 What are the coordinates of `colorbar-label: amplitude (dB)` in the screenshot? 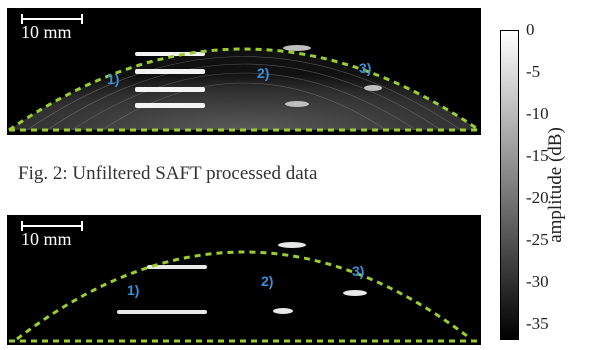 It's located at (555, 185).